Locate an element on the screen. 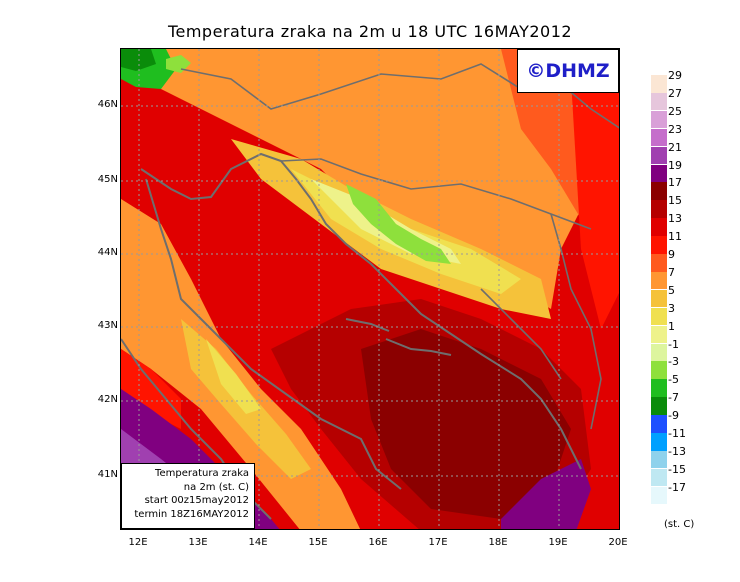 The image size is (740, 582). lon-label: 12E is located at coordinates (138, 542).